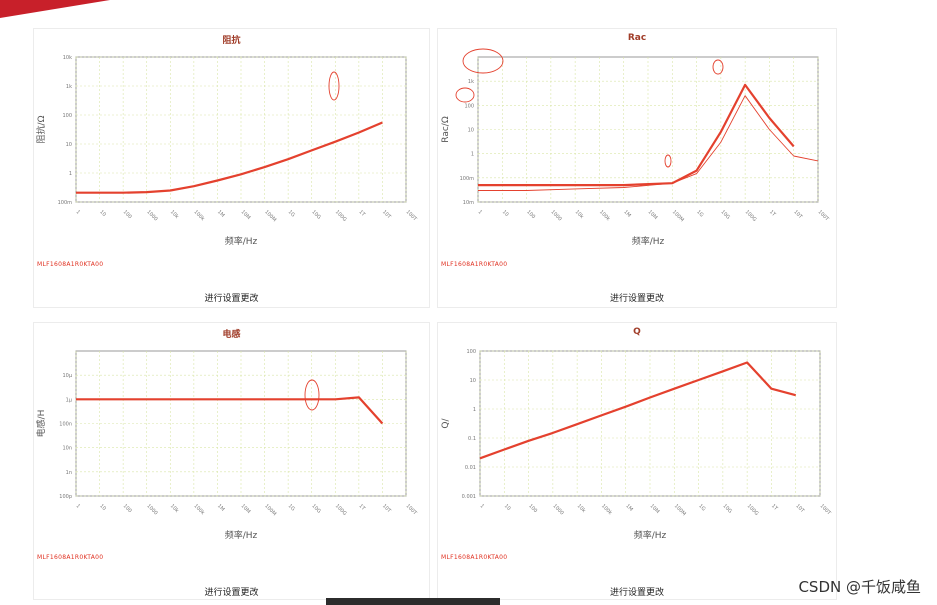 Image resolution: width=937 pixels, height=605 pixels. Describe the element at coordinates (446, 422) in the screenshot. I see `y-axis-label: Q/` at that location.